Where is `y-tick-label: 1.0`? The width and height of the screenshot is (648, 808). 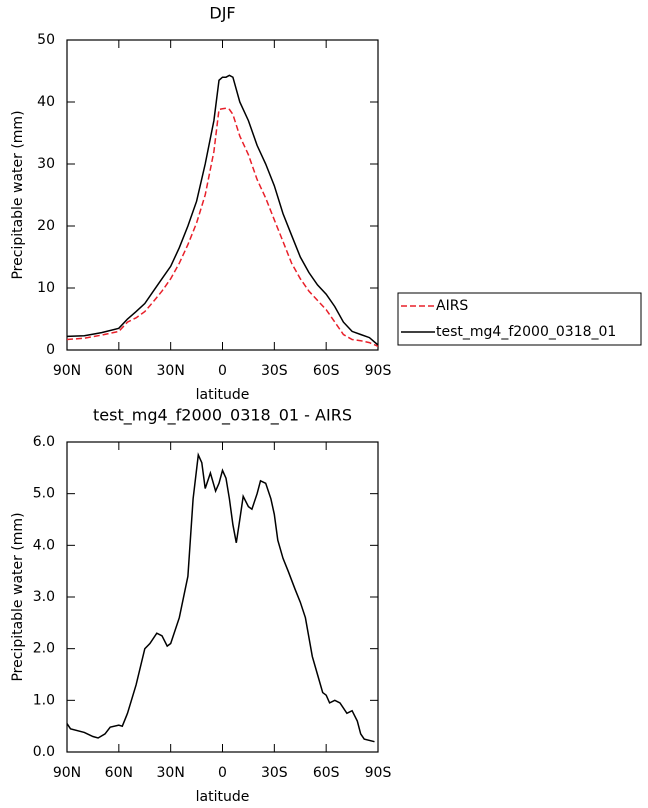 y-tick-label: 1.0 is located at coordinates (44, 700).